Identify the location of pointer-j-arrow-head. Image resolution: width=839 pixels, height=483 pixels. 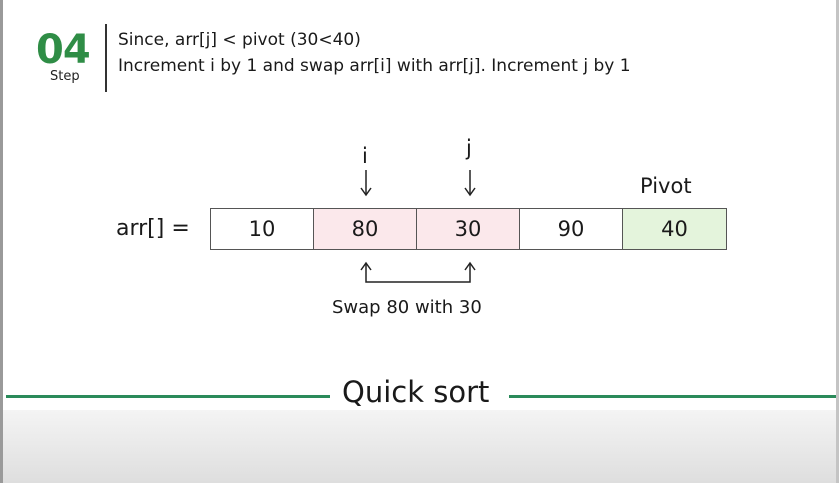
(470, 192).